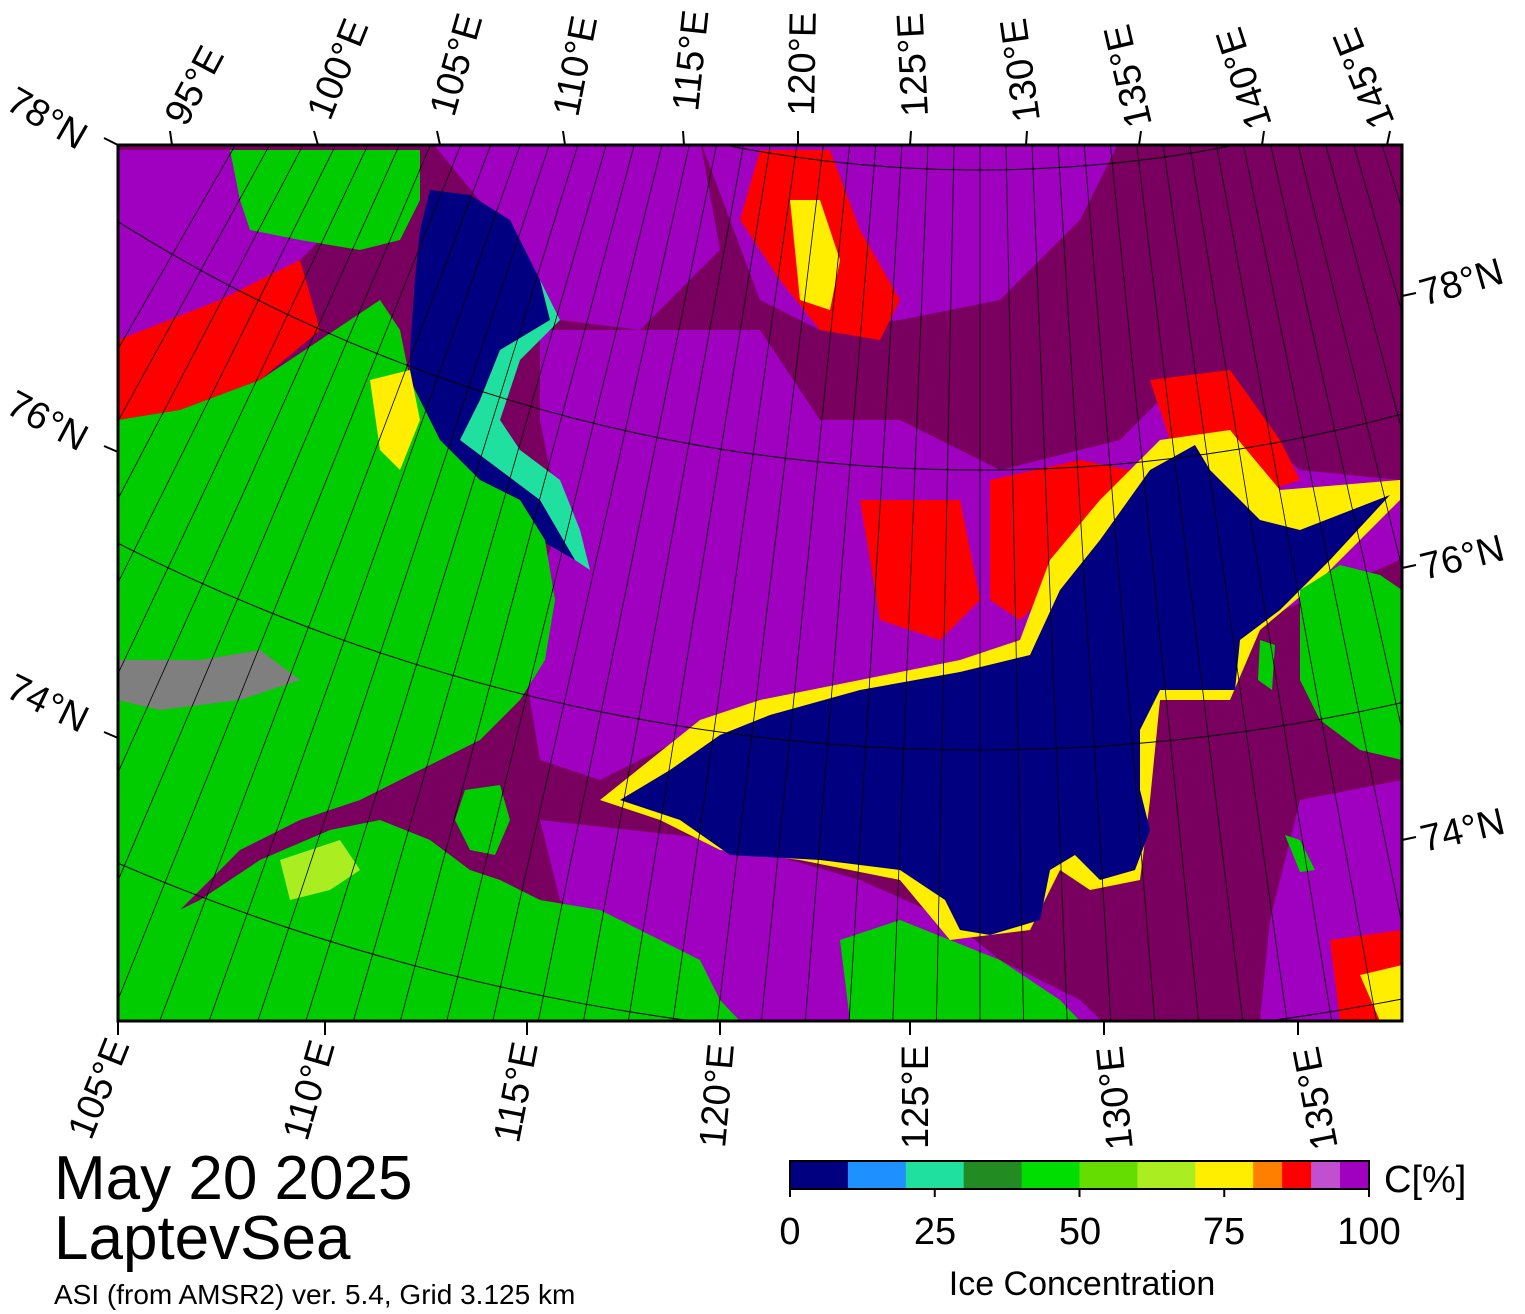 The height and width of the screenshot is (1314, 1525). I want to click on colorbar-tick-label: 25, so click(935, 1232).